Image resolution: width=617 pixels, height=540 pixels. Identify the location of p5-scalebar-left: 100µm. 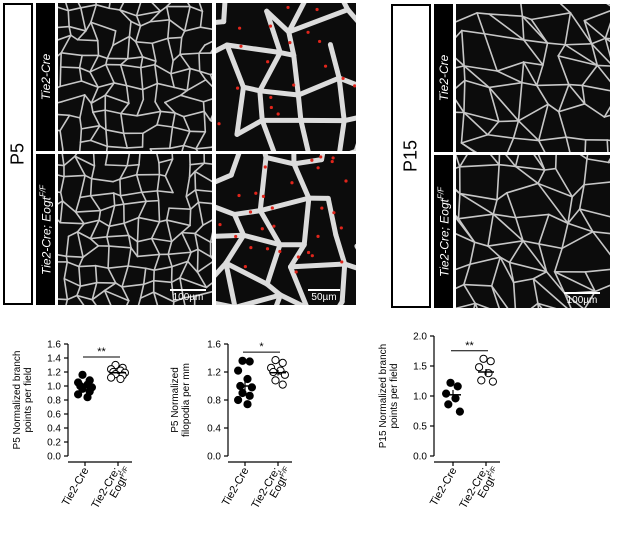
(188, 296).